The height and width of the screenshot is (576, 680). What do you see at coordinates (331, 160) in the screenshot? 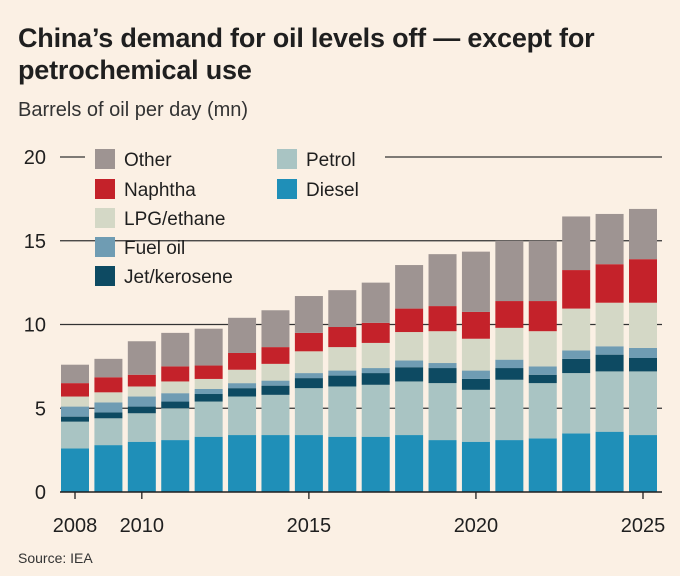
I see `legend-label-petrol: Petrol` at bounding box center [331, 160].